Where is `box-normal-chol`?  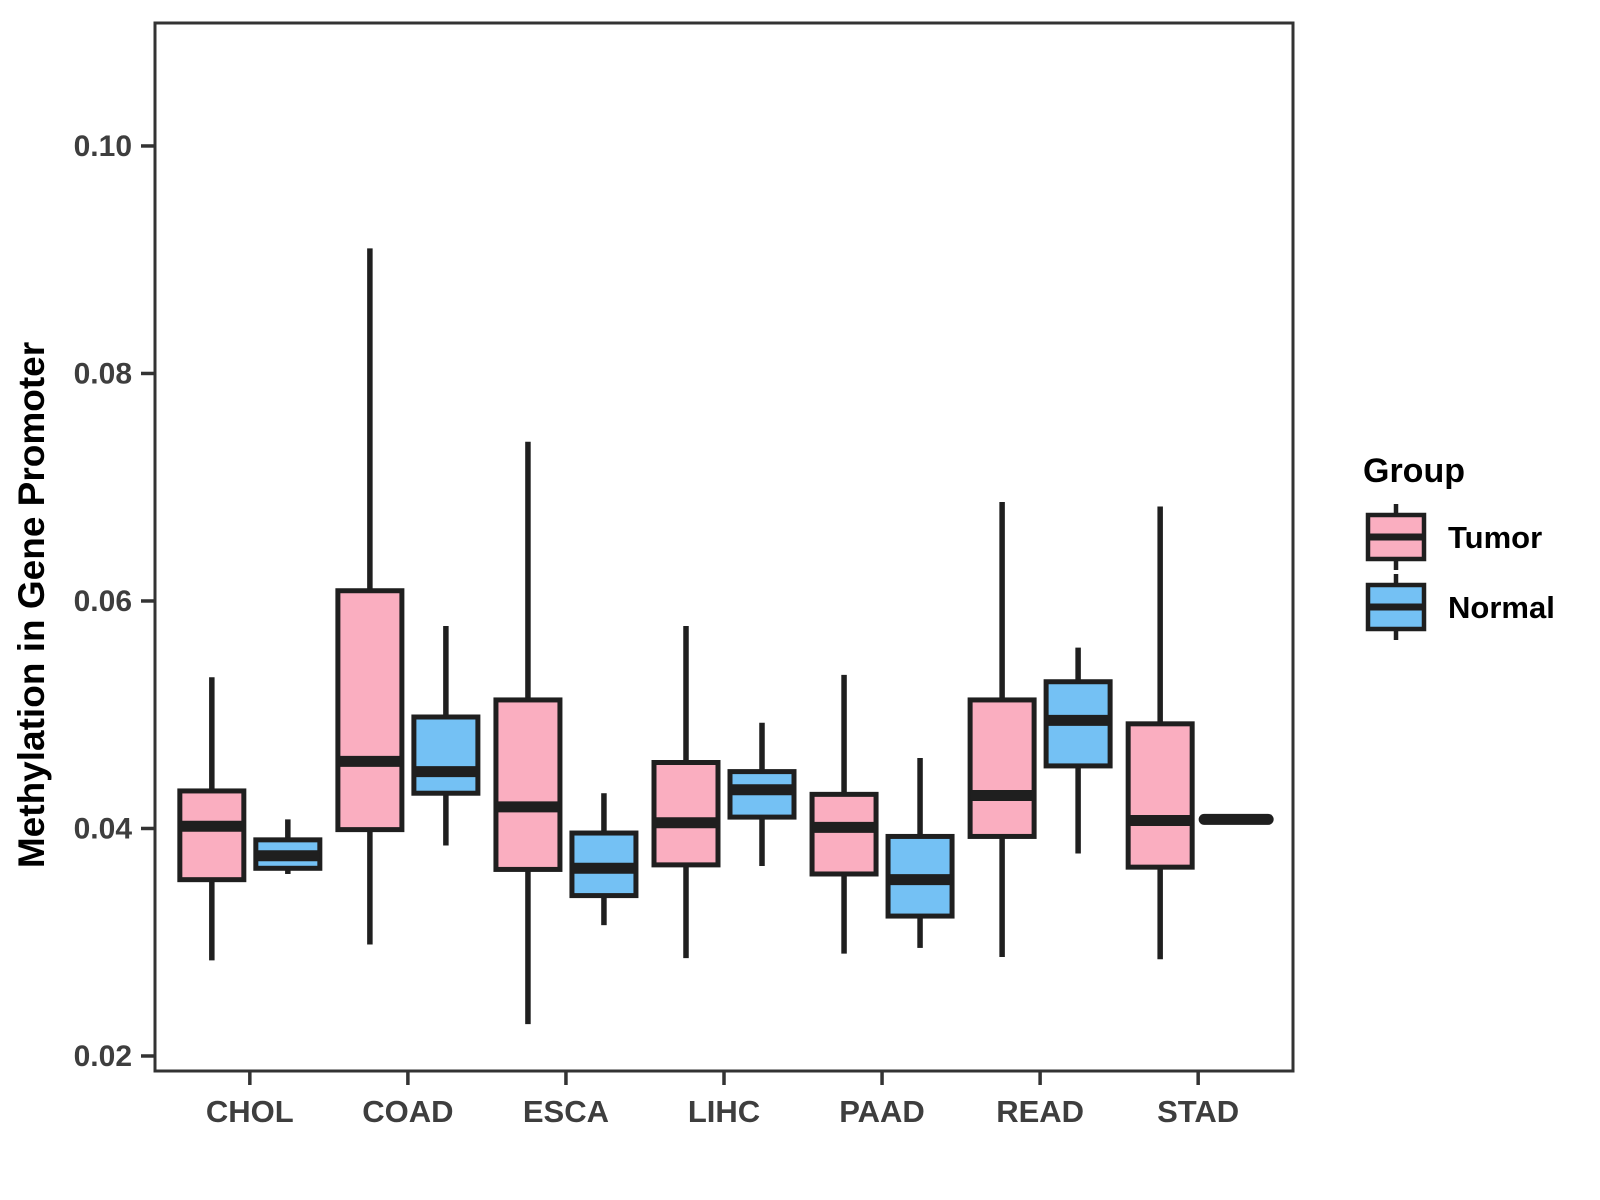
box-normal-chol is located at coordinates (288, 846).